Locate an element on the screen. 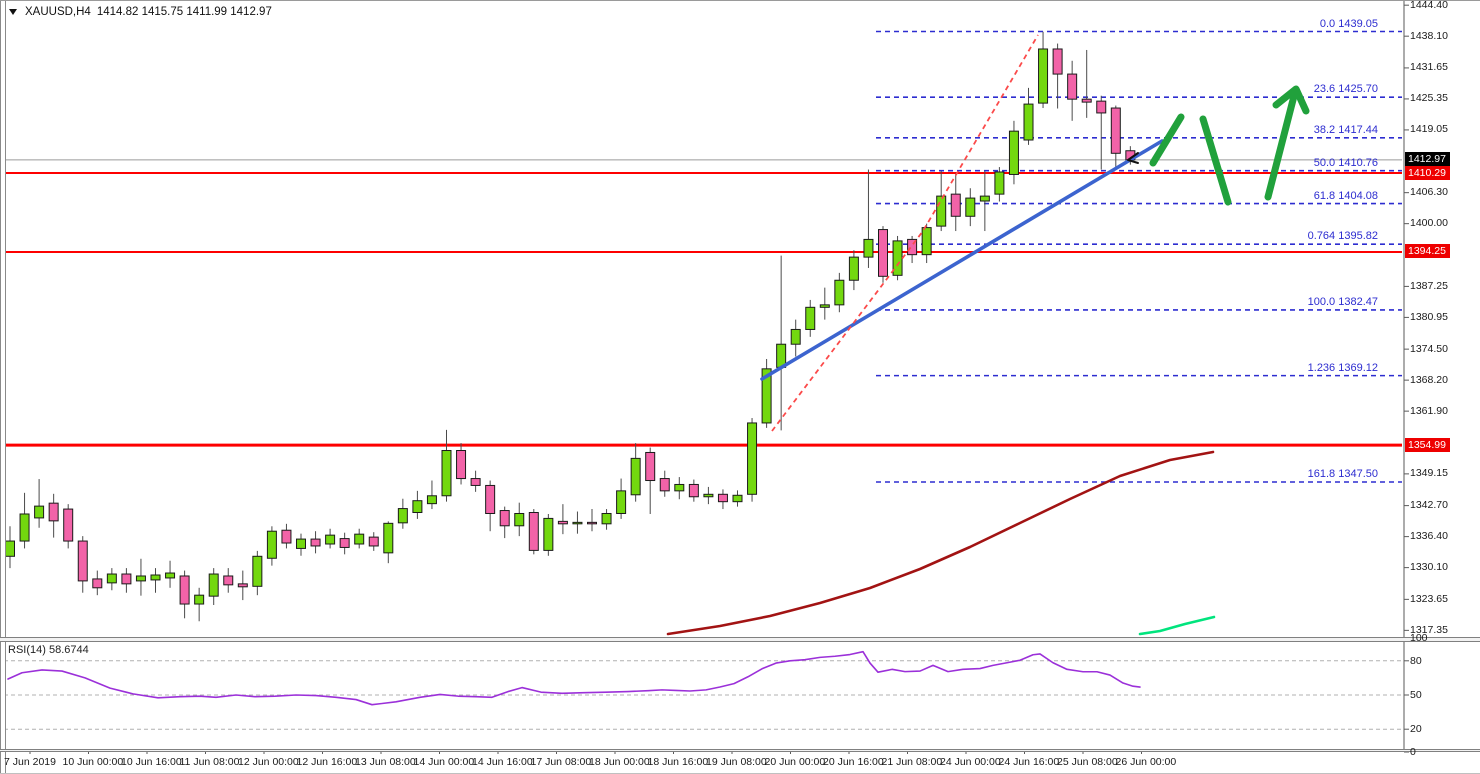 The width and height of the screenshot is (1480, 774). time-axis-label: 10 Jun 16:00 is located at coordinates (151, 762).